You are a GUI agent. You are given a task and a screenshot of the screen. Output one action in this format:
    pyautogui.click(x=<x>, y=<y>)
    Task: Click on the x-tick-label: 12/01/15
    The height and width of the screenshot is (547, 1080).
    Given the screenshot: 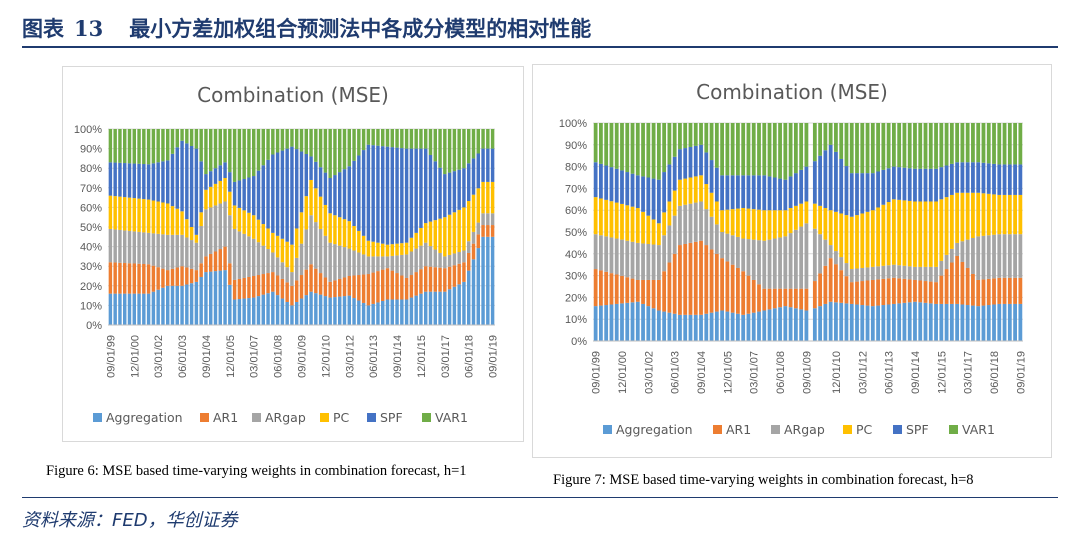 What is the action you would take?
    pyautogui.click(x=422, y=356)
    